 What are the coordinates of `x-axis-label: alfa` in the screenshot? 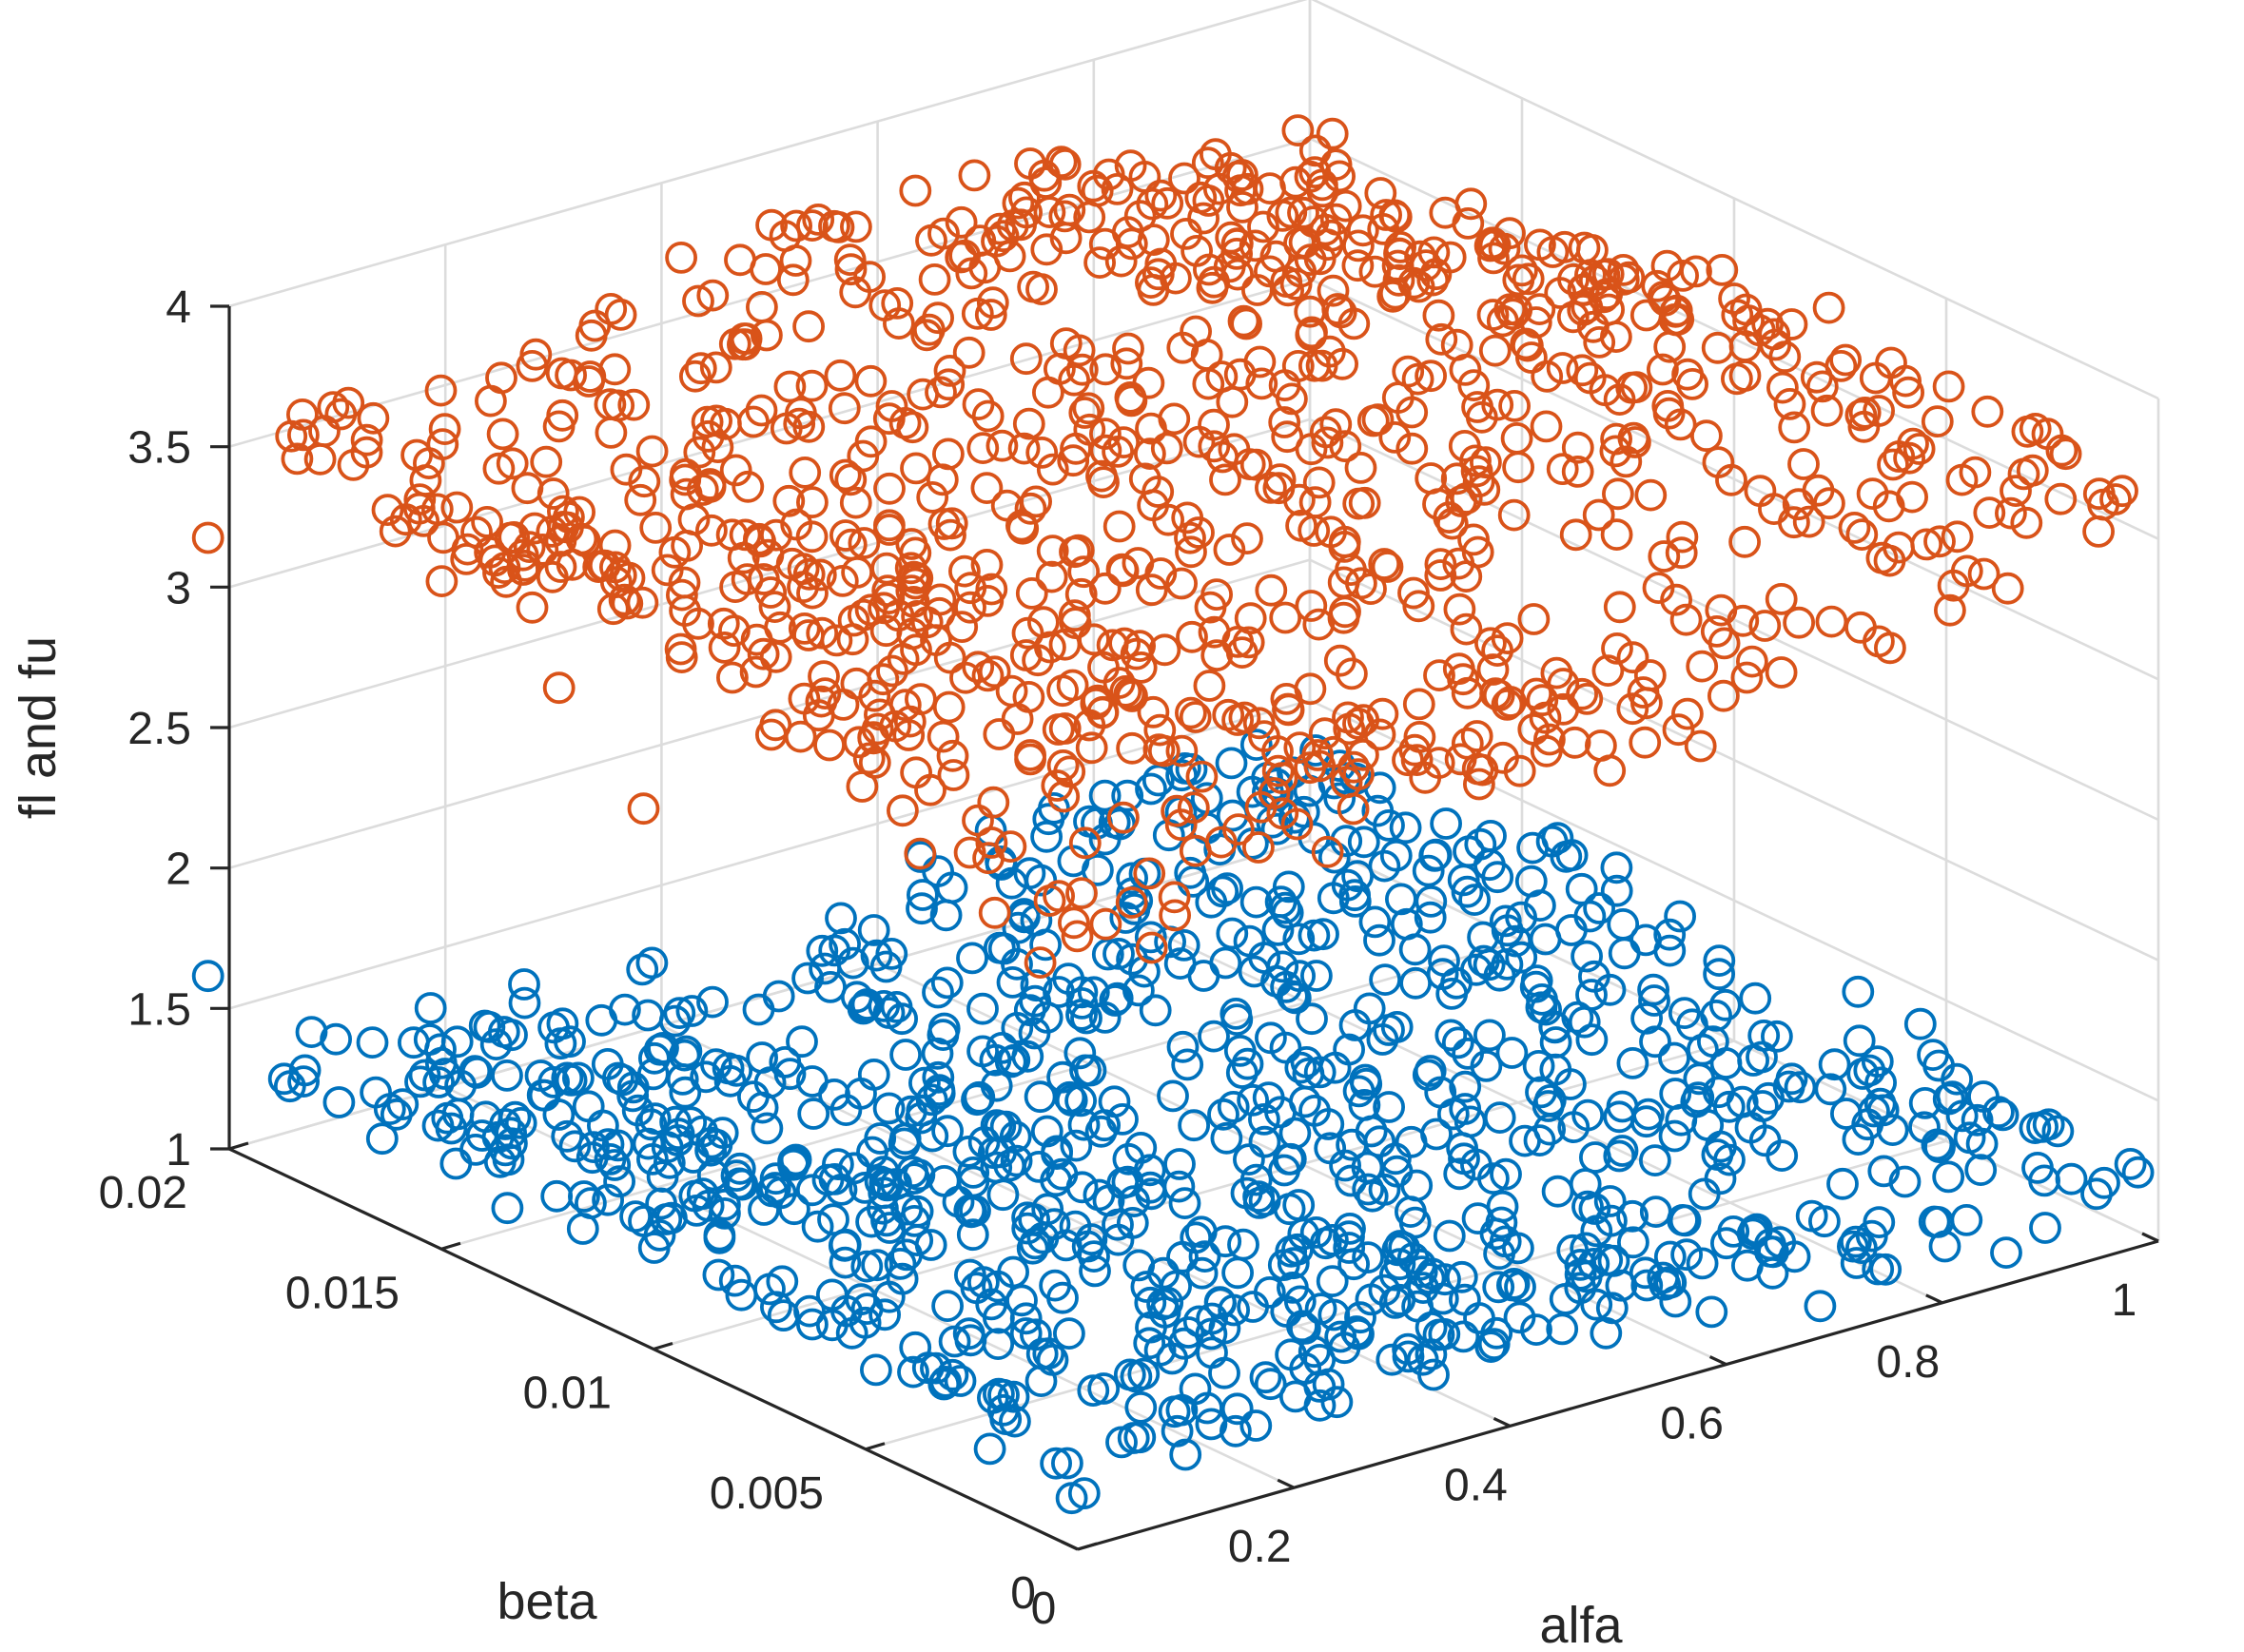 It's located at (1581, 1624).